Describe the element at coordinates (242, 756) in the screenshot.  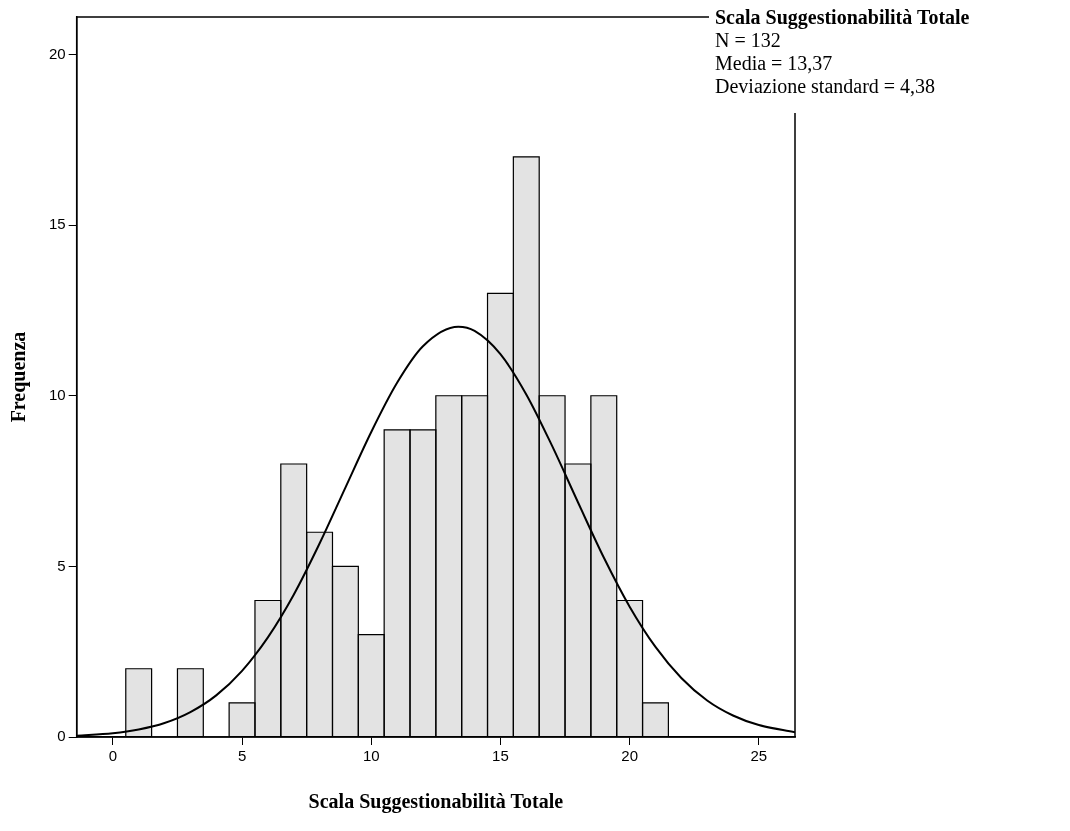
I see `x-tick-label: 5` at that location.